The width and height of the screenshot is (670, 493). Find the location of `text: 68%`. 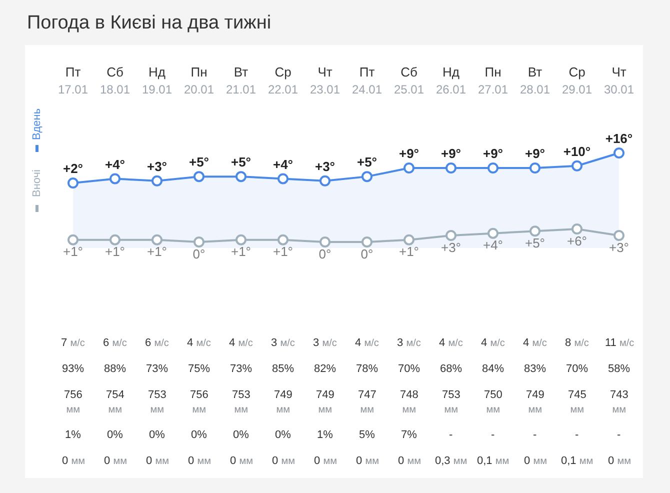

text: 68% is located at coordinates (451, 369).